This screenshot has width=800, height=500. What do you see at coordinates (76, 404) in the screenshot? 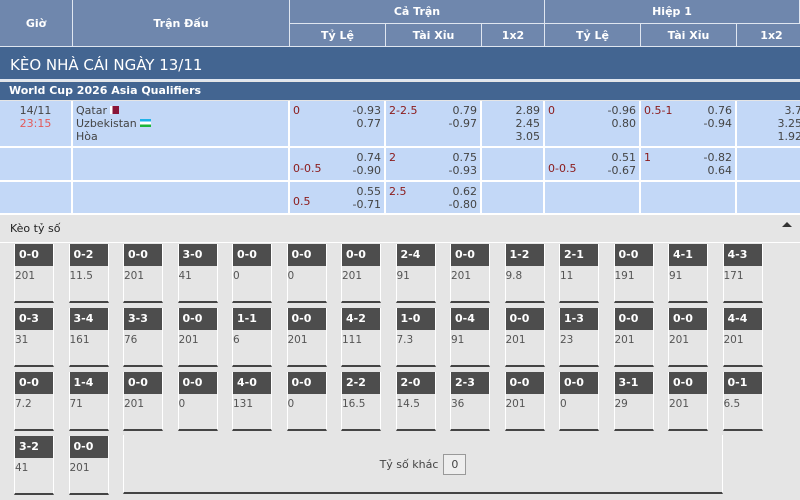
I see `score-odds: 71` at bounding box center [76, 404].